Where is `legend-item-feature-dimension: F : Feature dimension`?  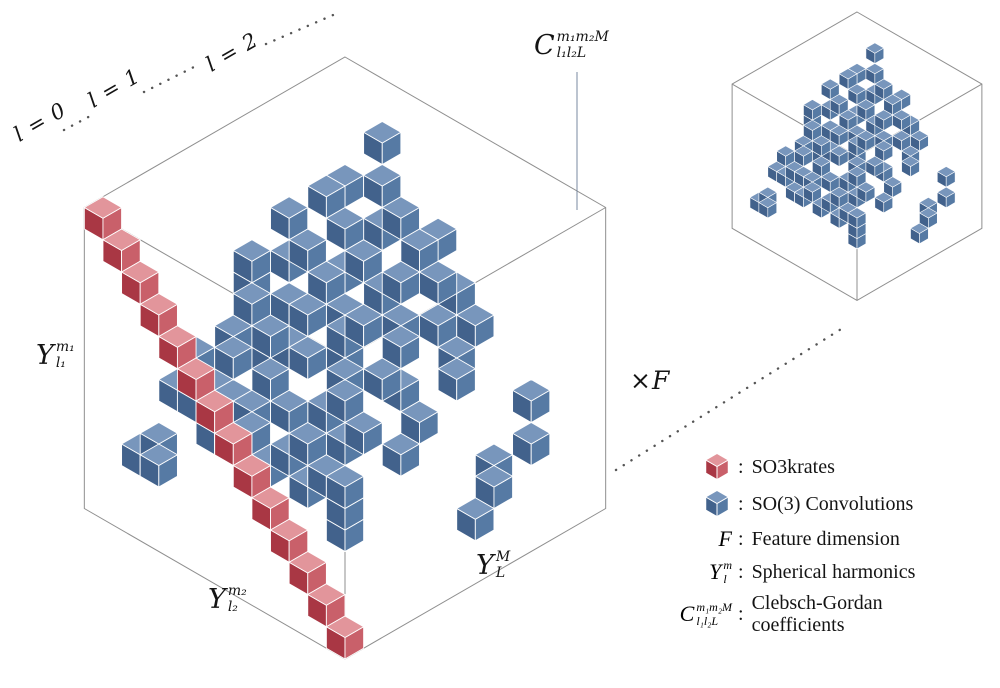
legend-item-feature-dimension: F : Feature dimension is located at coordinates (801, 539).